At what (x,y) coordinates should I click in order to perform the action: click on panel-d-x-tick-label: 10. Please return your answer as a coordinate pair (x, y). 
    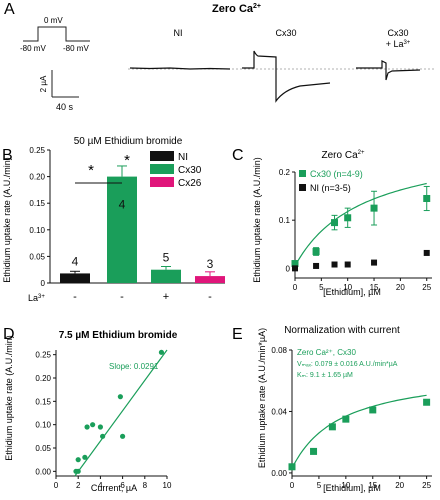
    Looking at the image, I should click on (167, 485).